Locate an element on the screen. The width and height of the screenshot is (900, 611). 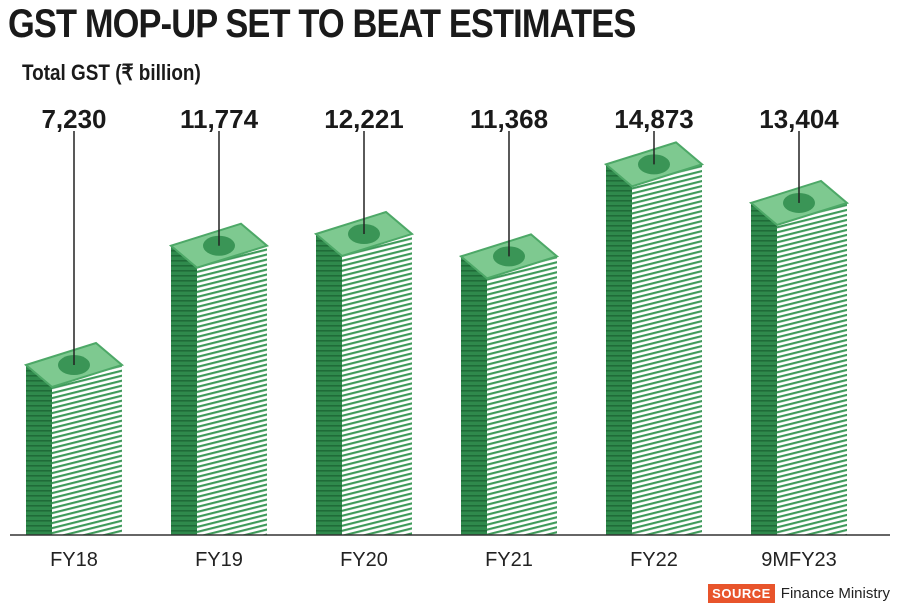
category-label: FY22 is located at coordinates (654, 560).